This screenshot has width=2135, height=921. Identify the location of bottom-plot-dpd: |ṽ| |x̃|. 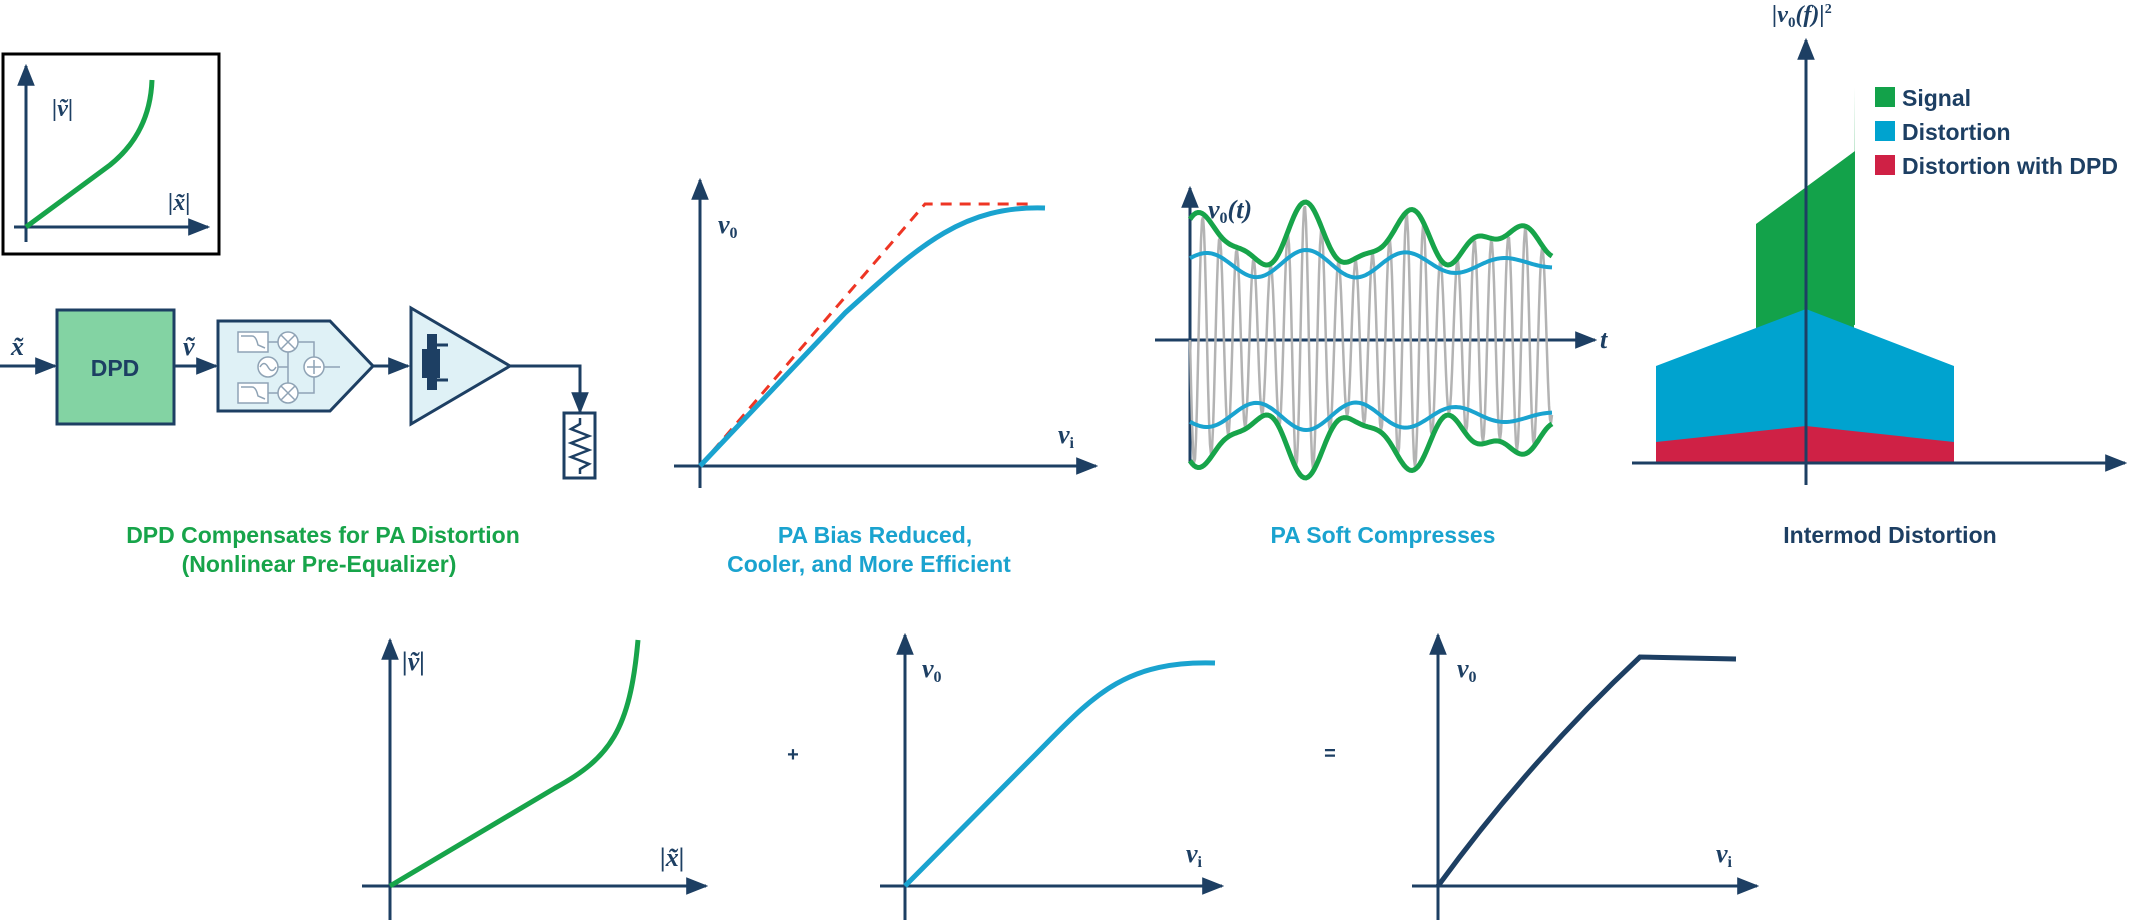
(535, 778).